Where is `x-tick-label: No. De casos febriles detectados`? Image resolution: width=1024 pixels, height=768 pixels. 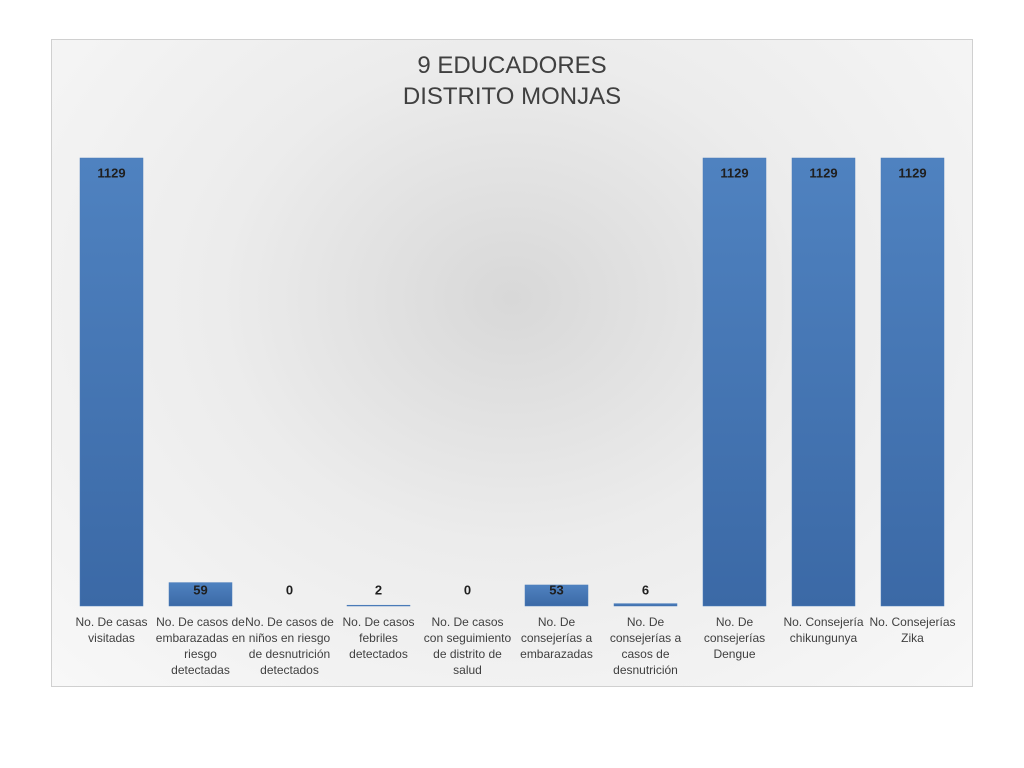 x-tick-label: No. De casos febriles detectados is located at coordinates (378, 638).